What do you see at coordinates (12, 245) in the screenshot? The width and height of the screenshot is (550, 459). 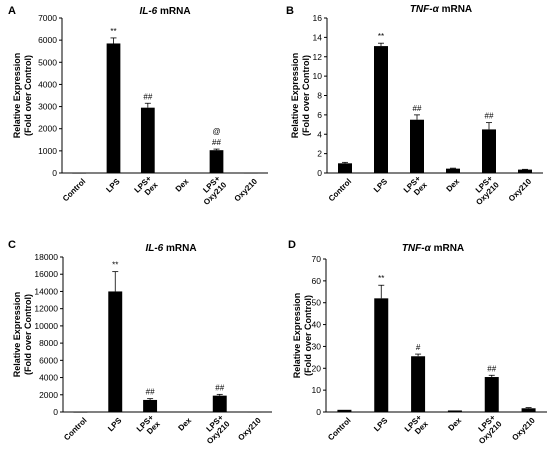 I see `panel-letter: C` at bounding box center [12, 245].